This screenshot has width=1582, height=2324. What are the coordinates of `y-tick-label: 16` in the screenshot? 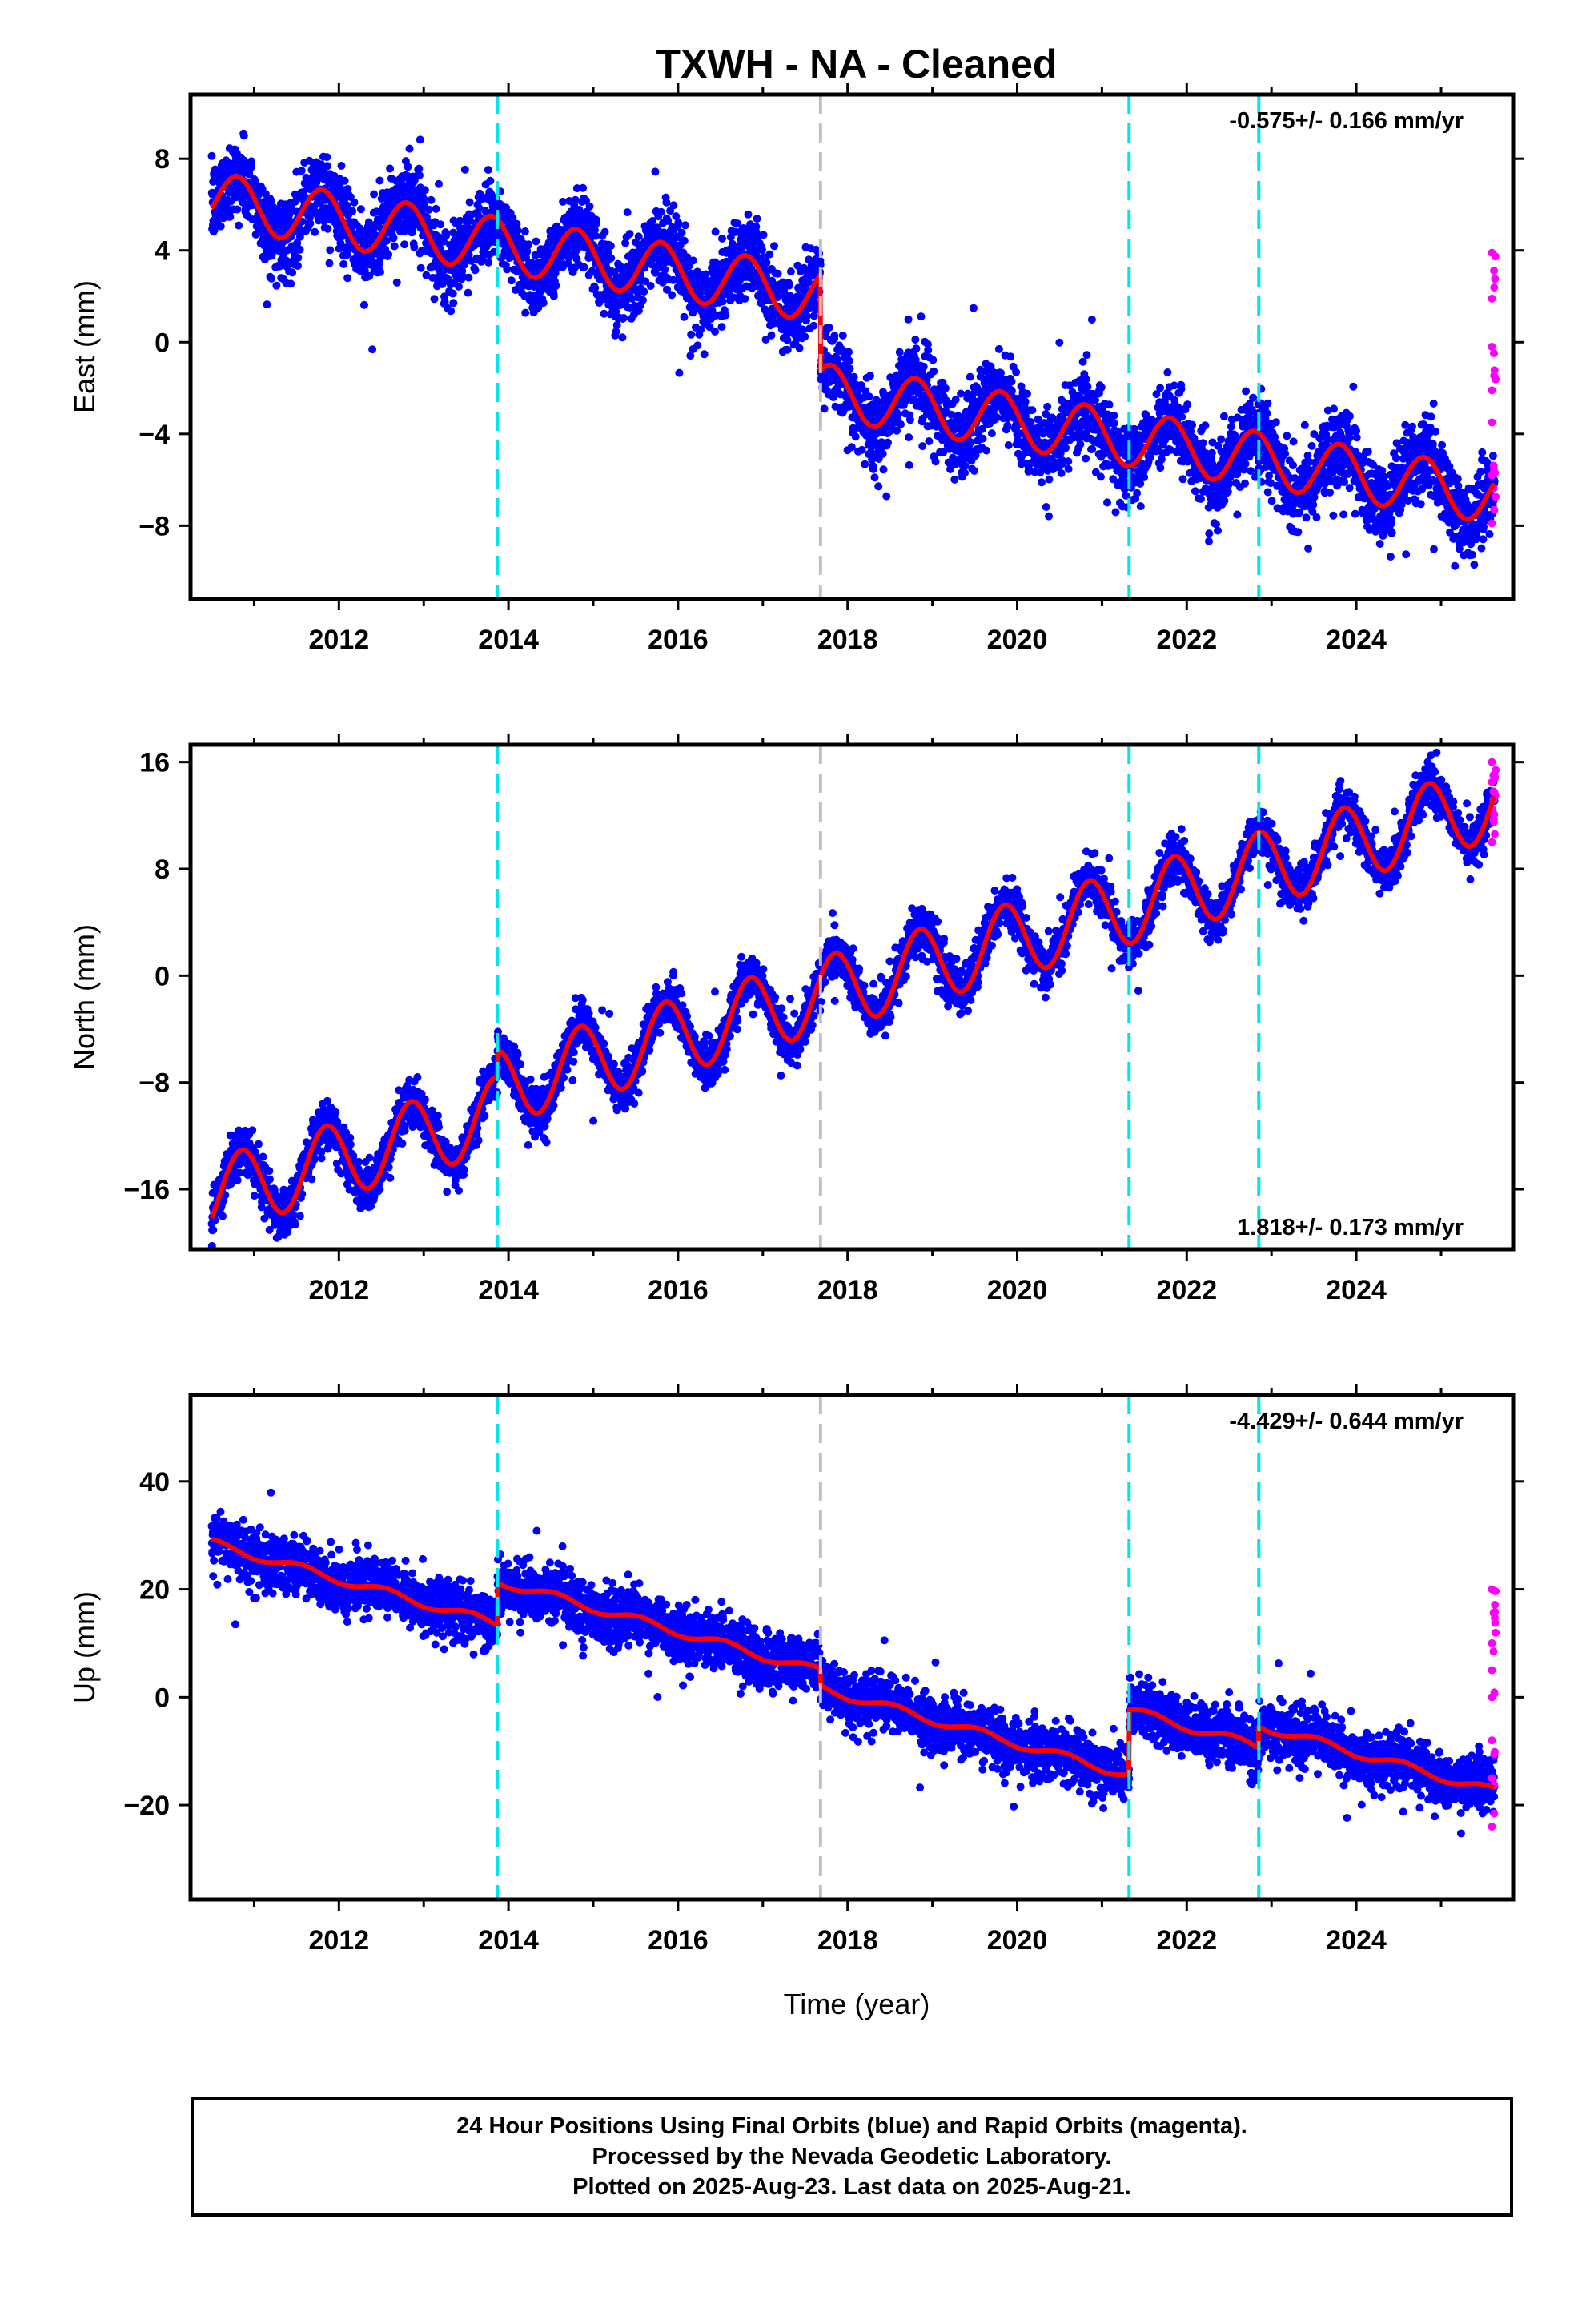 It's located at (154, 763).